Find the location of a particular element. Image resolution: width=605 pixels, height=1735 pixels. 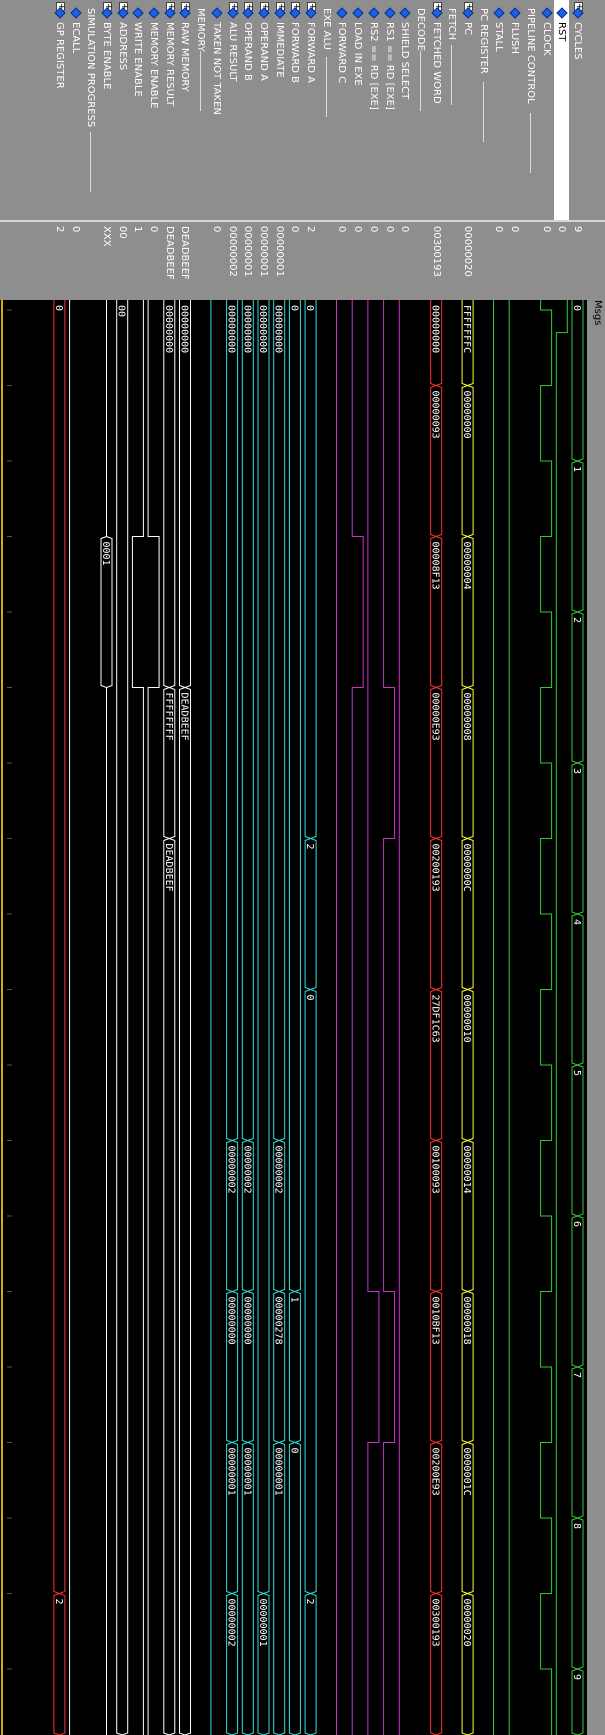

signal-row: RS1 == RD [EXE] is located at coordinates (389, 110).